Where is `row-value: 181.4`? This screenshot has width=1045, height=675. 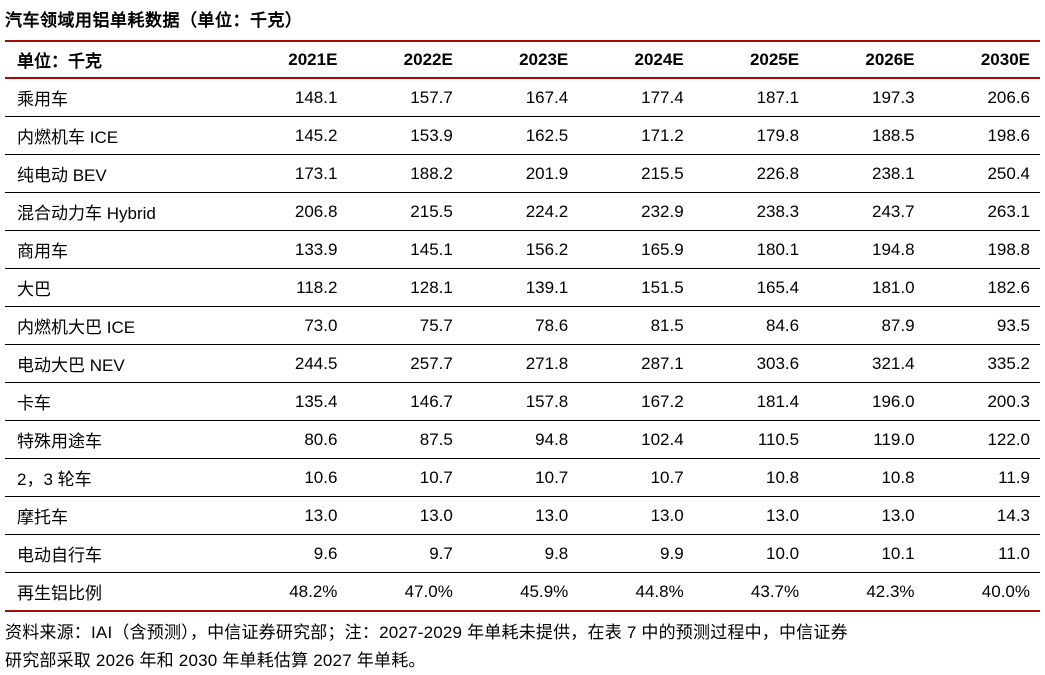 row-value: 181.4 is located at coordinates (751, 401).